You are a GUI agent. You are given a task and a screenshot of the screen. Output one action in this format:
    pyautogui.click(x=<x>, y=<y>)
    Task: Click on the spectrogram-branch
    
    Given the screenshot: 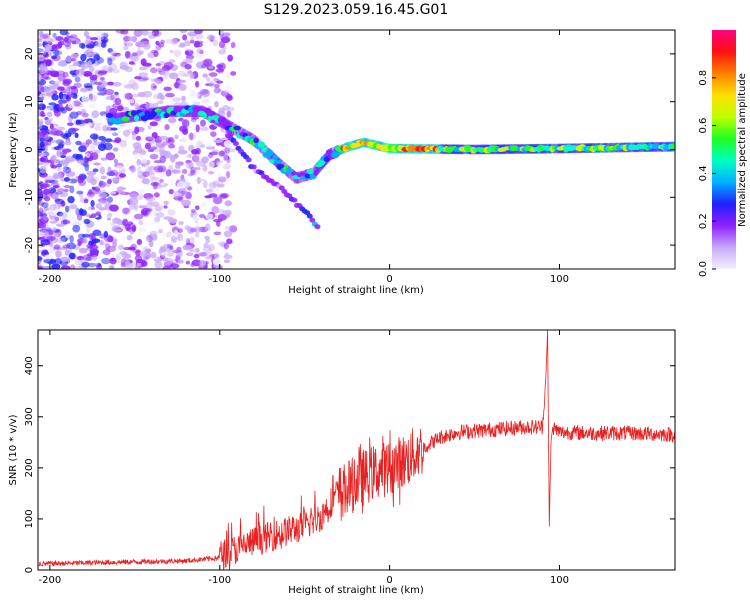 What is the action you would take?
    pyautogui.click(x=294, y=200)
    